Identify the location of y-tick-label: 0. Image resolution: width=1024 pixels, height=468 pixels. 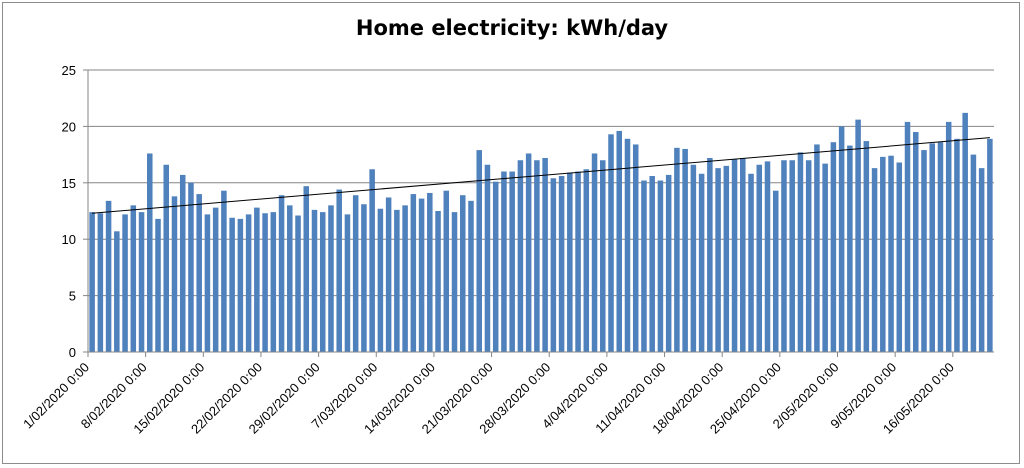
(72, 352).